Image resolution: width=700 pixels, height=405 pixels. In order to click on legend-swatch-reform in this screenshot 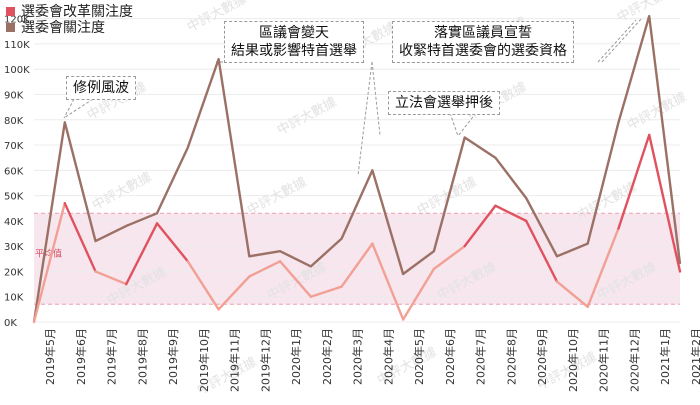, I will do `click(10, 11)`.